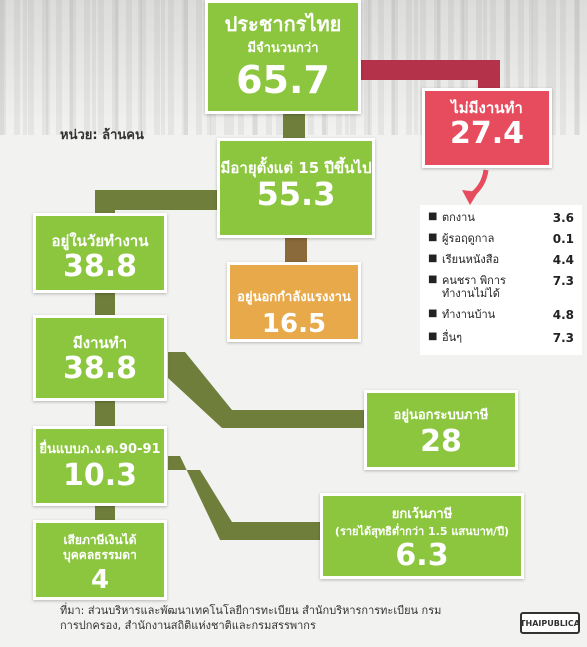 The image size is (587, 647). I want to click on filed-value: 10.3, so click(100, 475).